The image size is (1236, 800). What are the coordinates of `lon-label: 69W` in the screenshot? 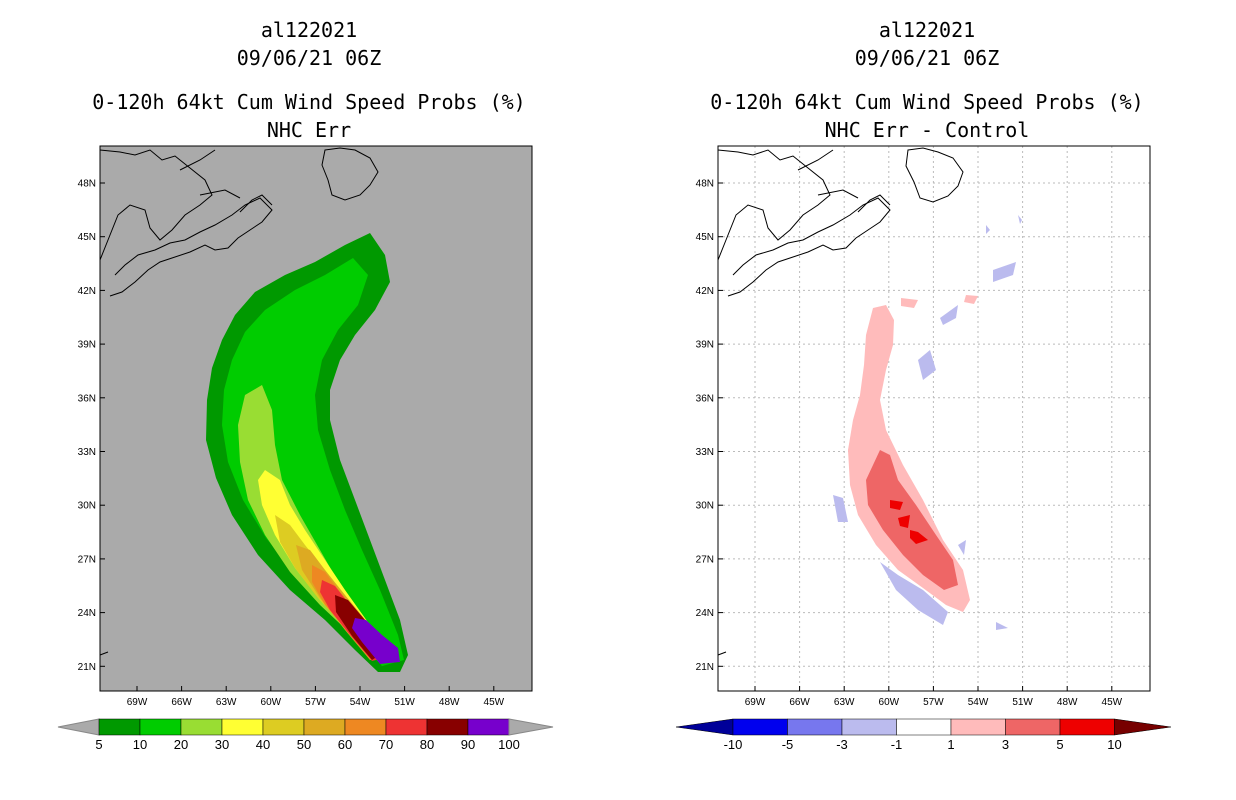 It's located at (755, 702).